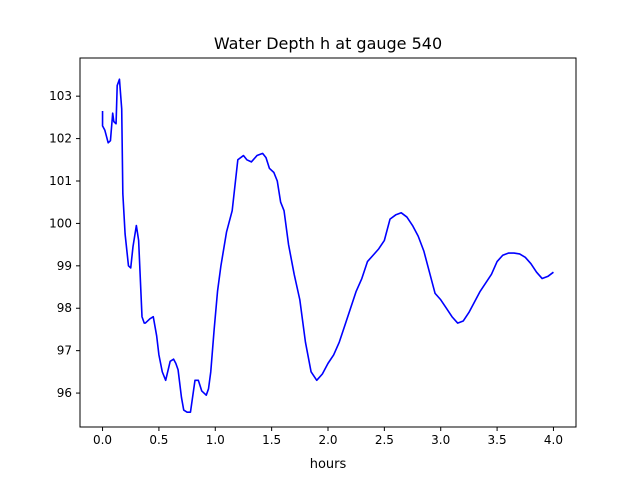  What do you see at coordinates (328, 464) in the screenshot?
I see `x-axis-label: hours` at bounding box center [328, 464].